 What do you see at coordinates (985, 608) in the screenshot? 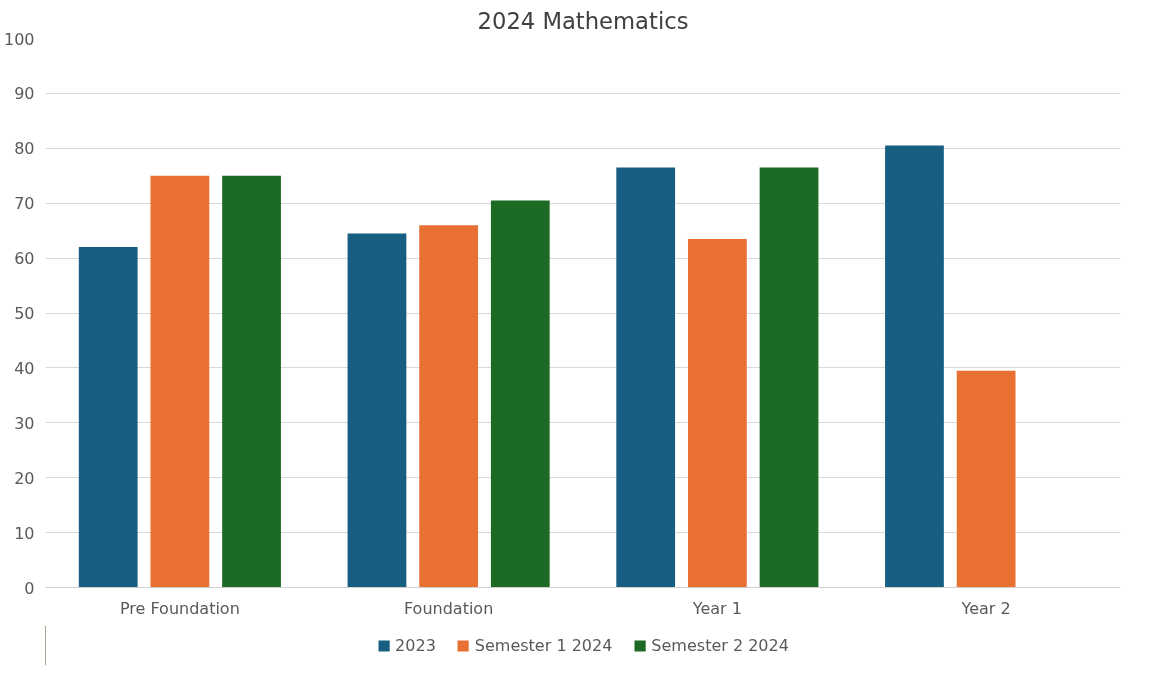
I see `x-tick-label: Year 2` at bounding box center [985, 608].